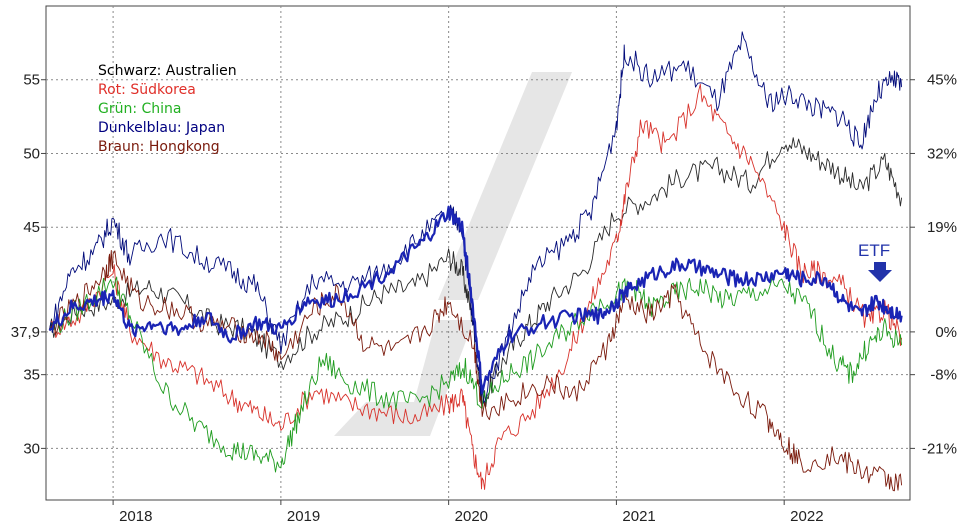 The image size is (960, 524). Describe the element at coordinates (471, 516) in the screenshot. I see `x-tick-label: 2020` at that location.